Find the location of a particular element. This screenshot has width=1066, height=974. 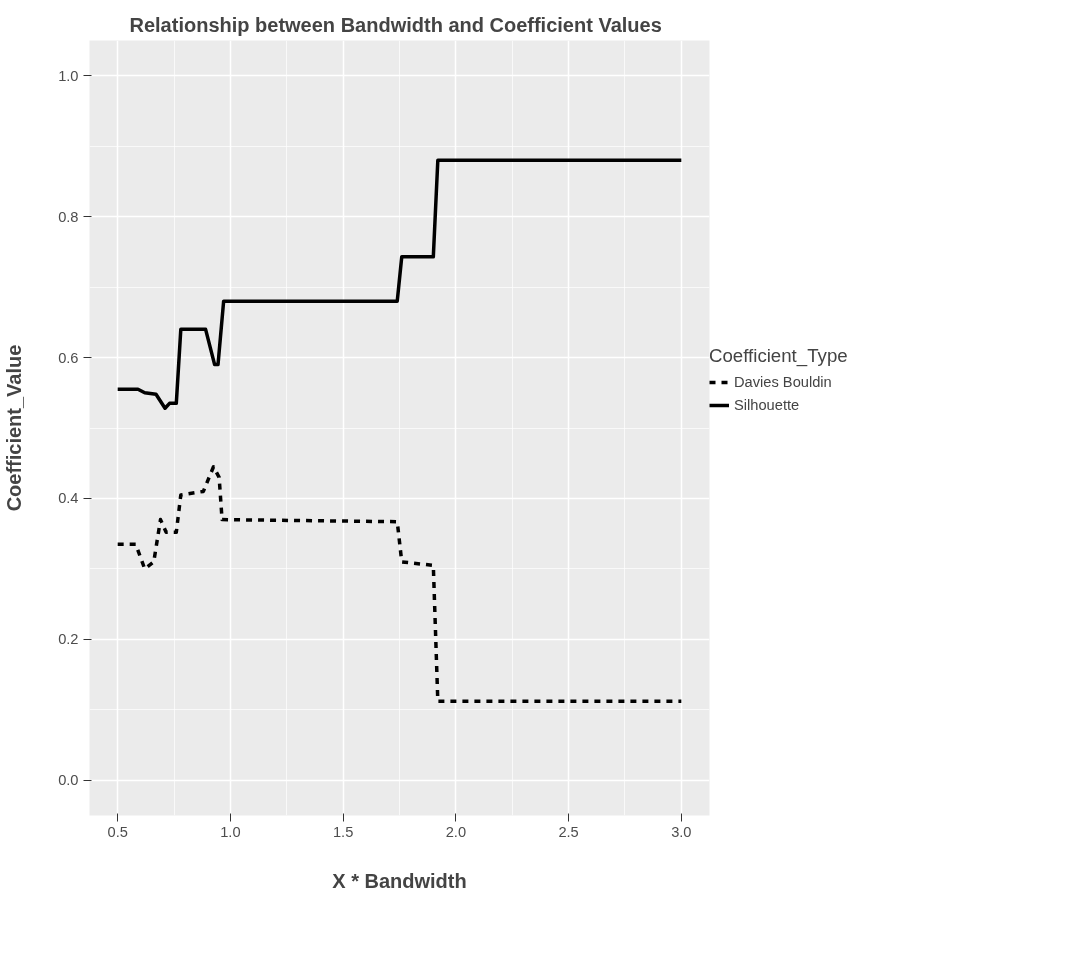

y-tick-label: 0.6 is located at coordinates (68, 357).